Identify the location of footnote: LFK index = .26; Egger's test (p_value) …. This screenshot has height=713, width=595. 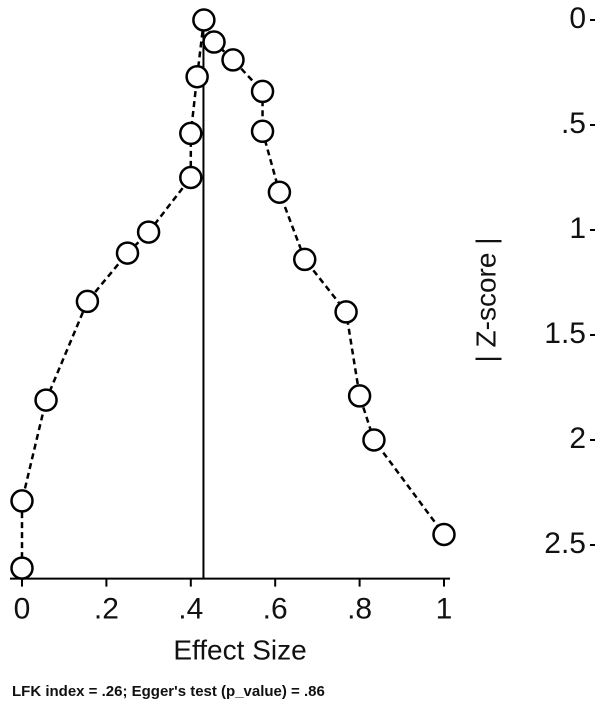
(168, 691).